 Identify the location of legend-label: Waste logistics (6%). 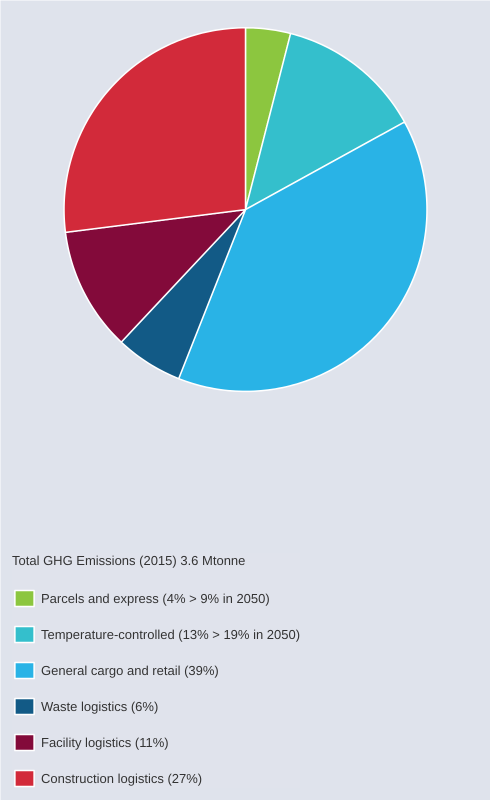
(99, 706).